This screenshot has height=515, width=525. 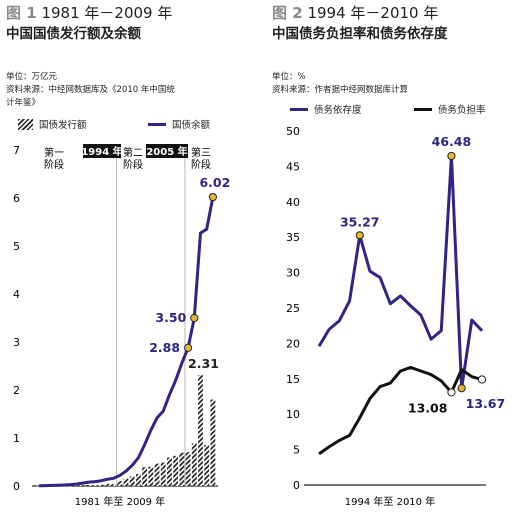 What do you see at coordinates (16, 438) in the screenshot?
I see `y-tick-label: 1` at bounding box center [16, 438].